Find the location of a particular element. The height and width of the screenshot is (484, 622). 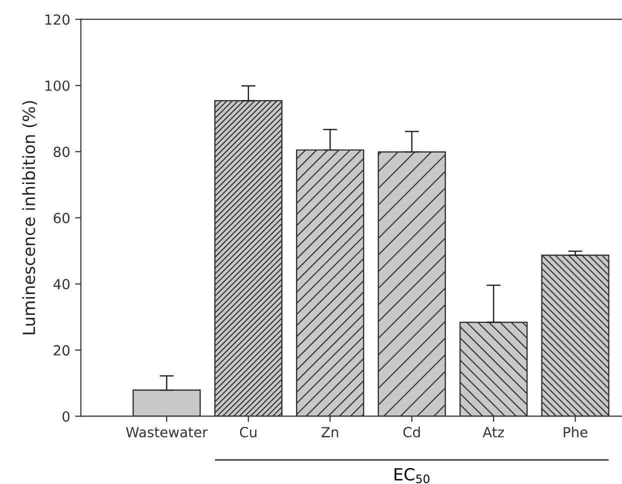

text: EC$_{50}$ is located at coordinates (412, 476).